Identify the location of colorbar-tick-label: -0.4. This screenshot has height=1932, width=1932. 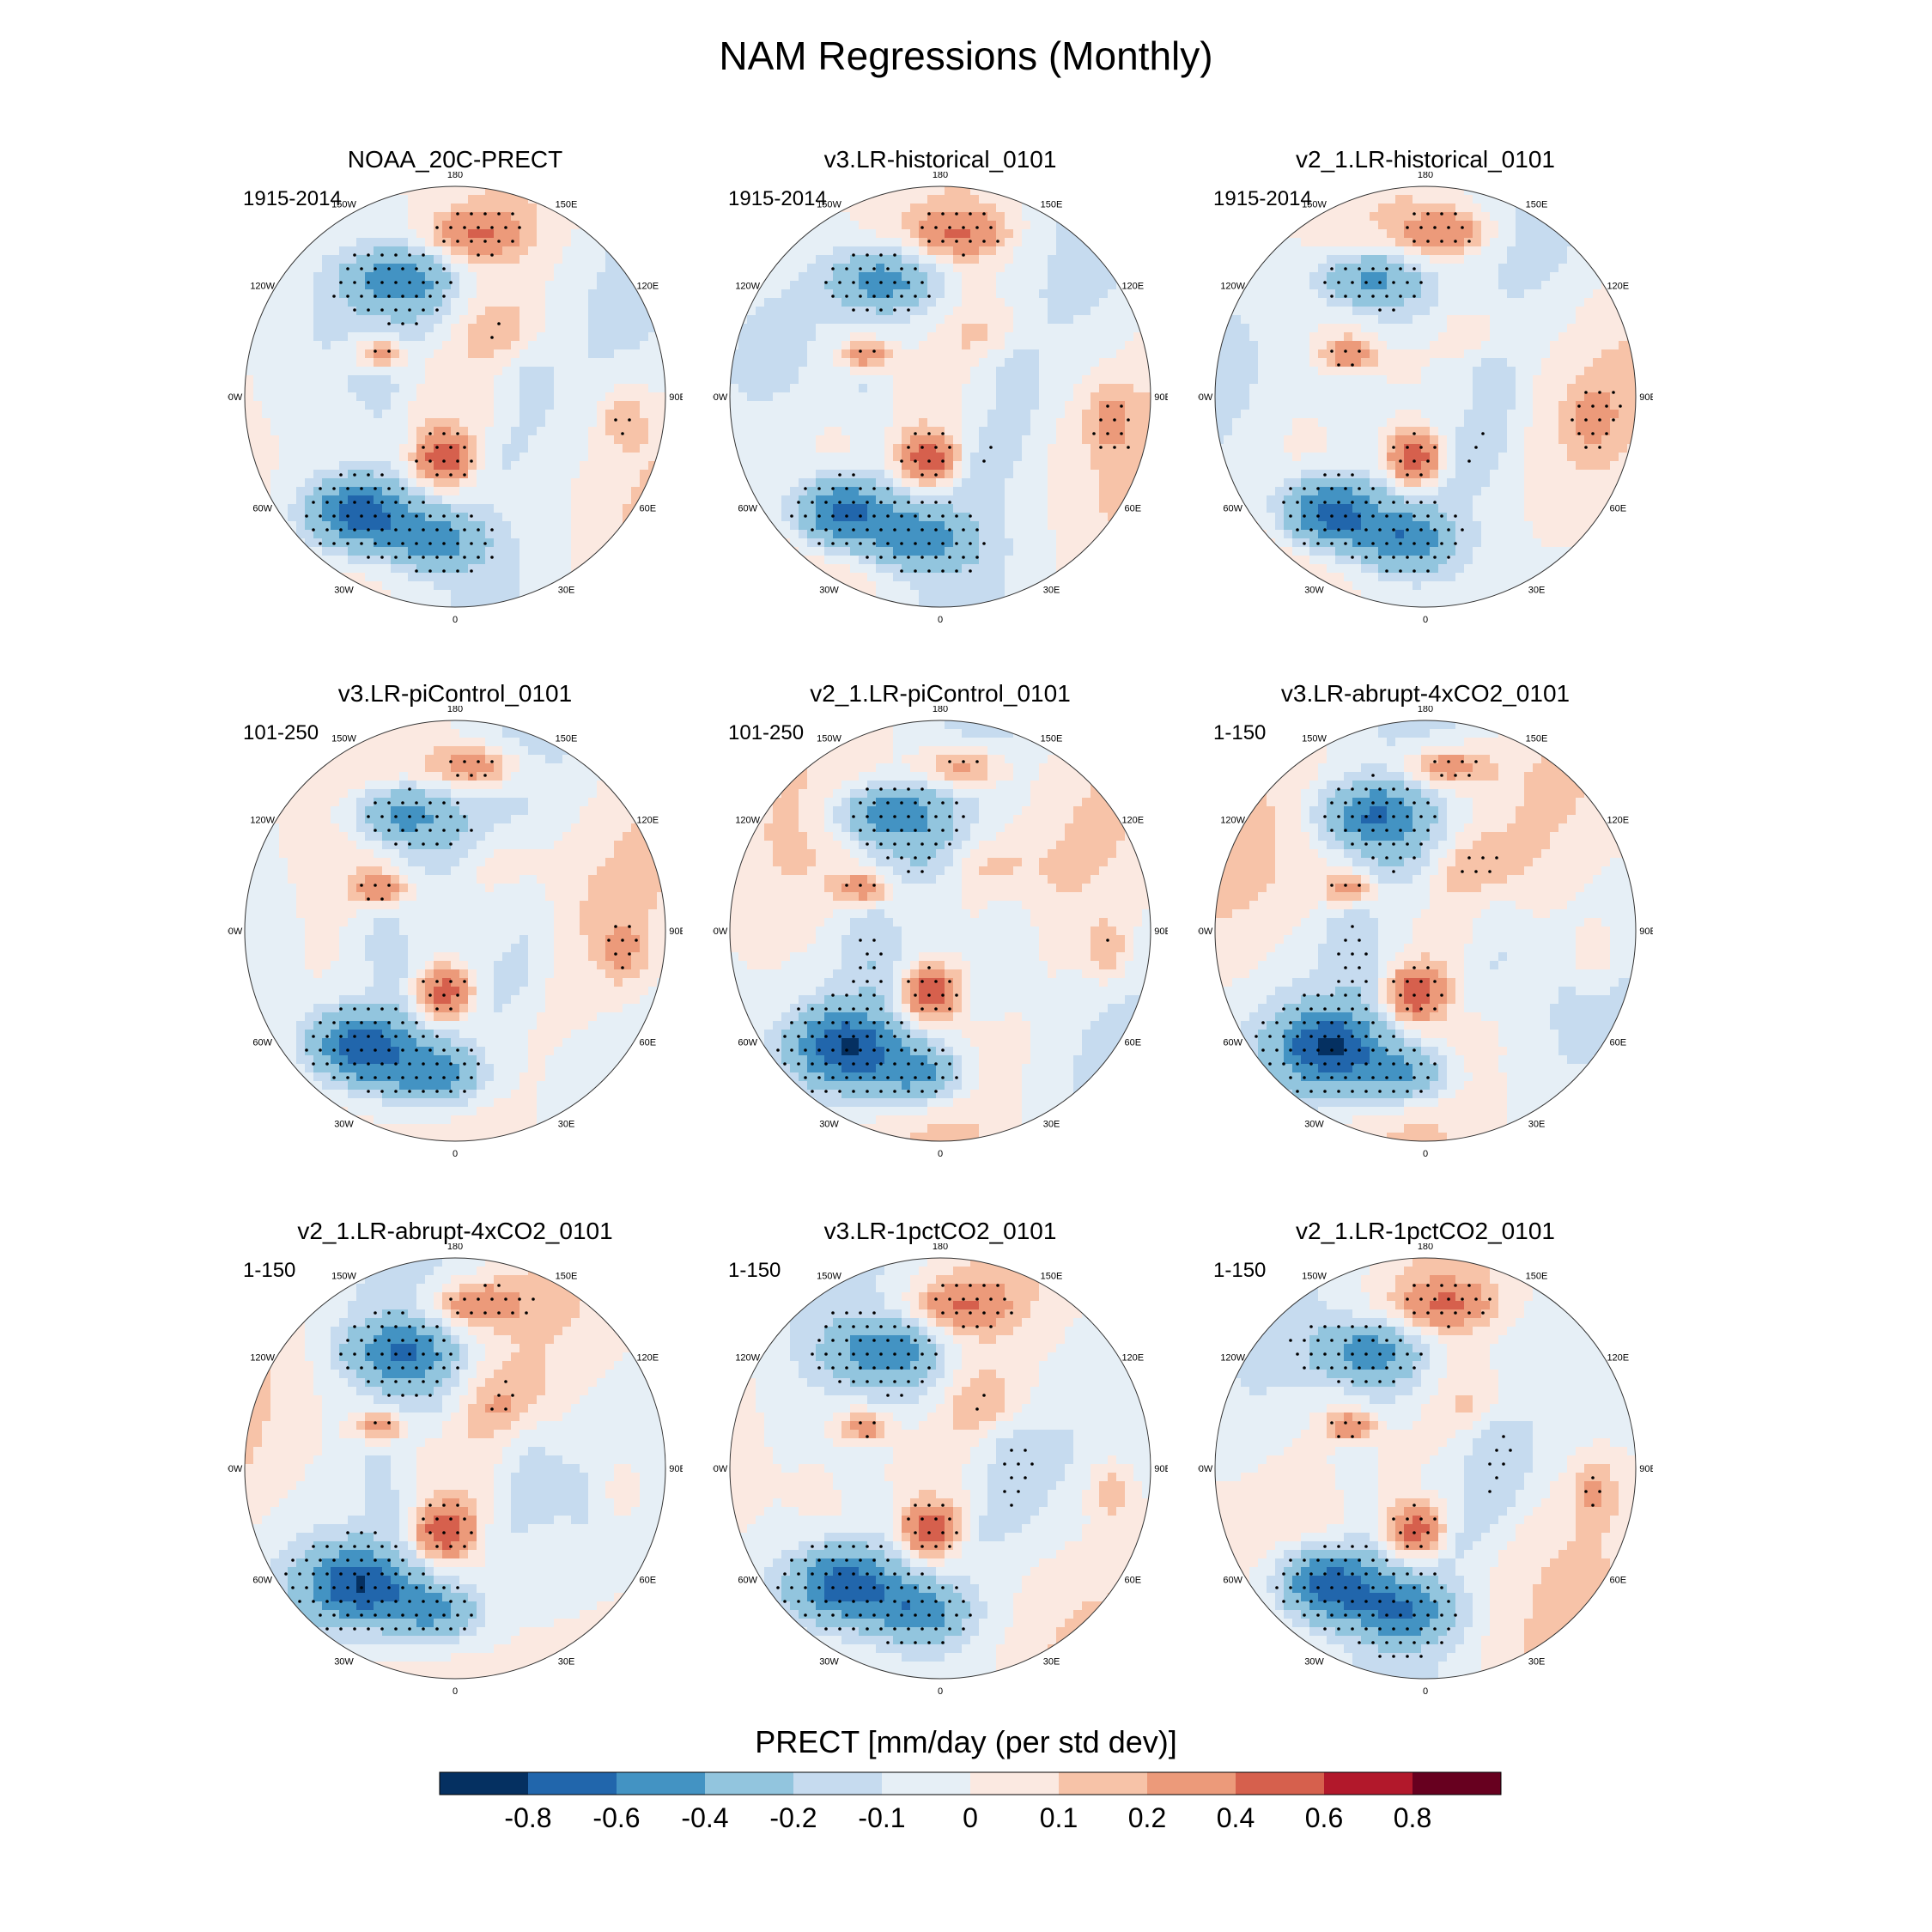
(704, 1817).